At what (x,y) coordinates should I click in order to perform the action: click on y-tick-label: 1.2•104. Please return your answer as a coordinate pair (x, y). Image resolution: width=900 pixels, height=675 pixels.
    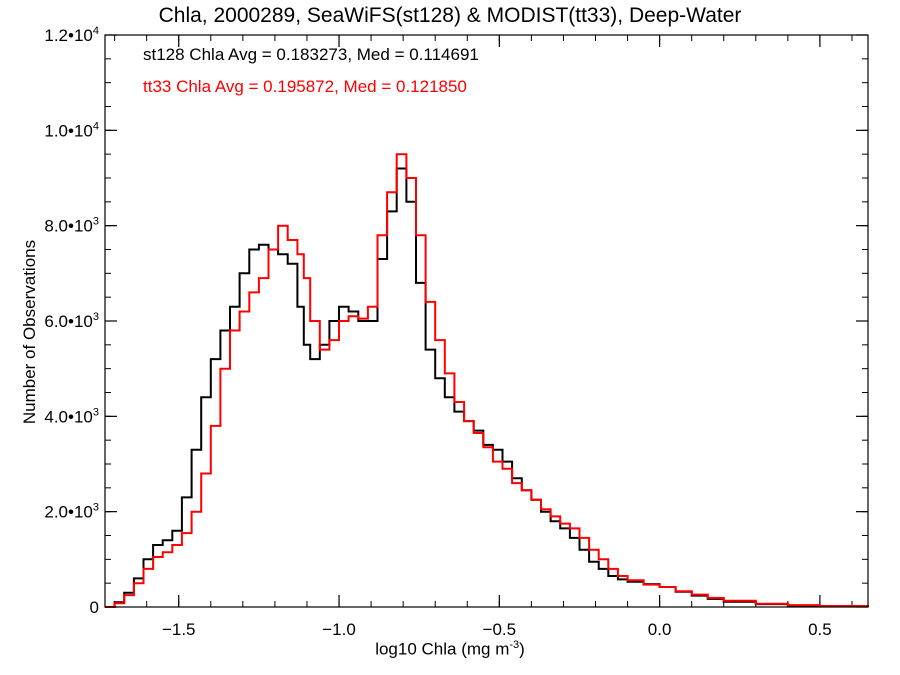
    Looking at the image, I should click on (71, 35).